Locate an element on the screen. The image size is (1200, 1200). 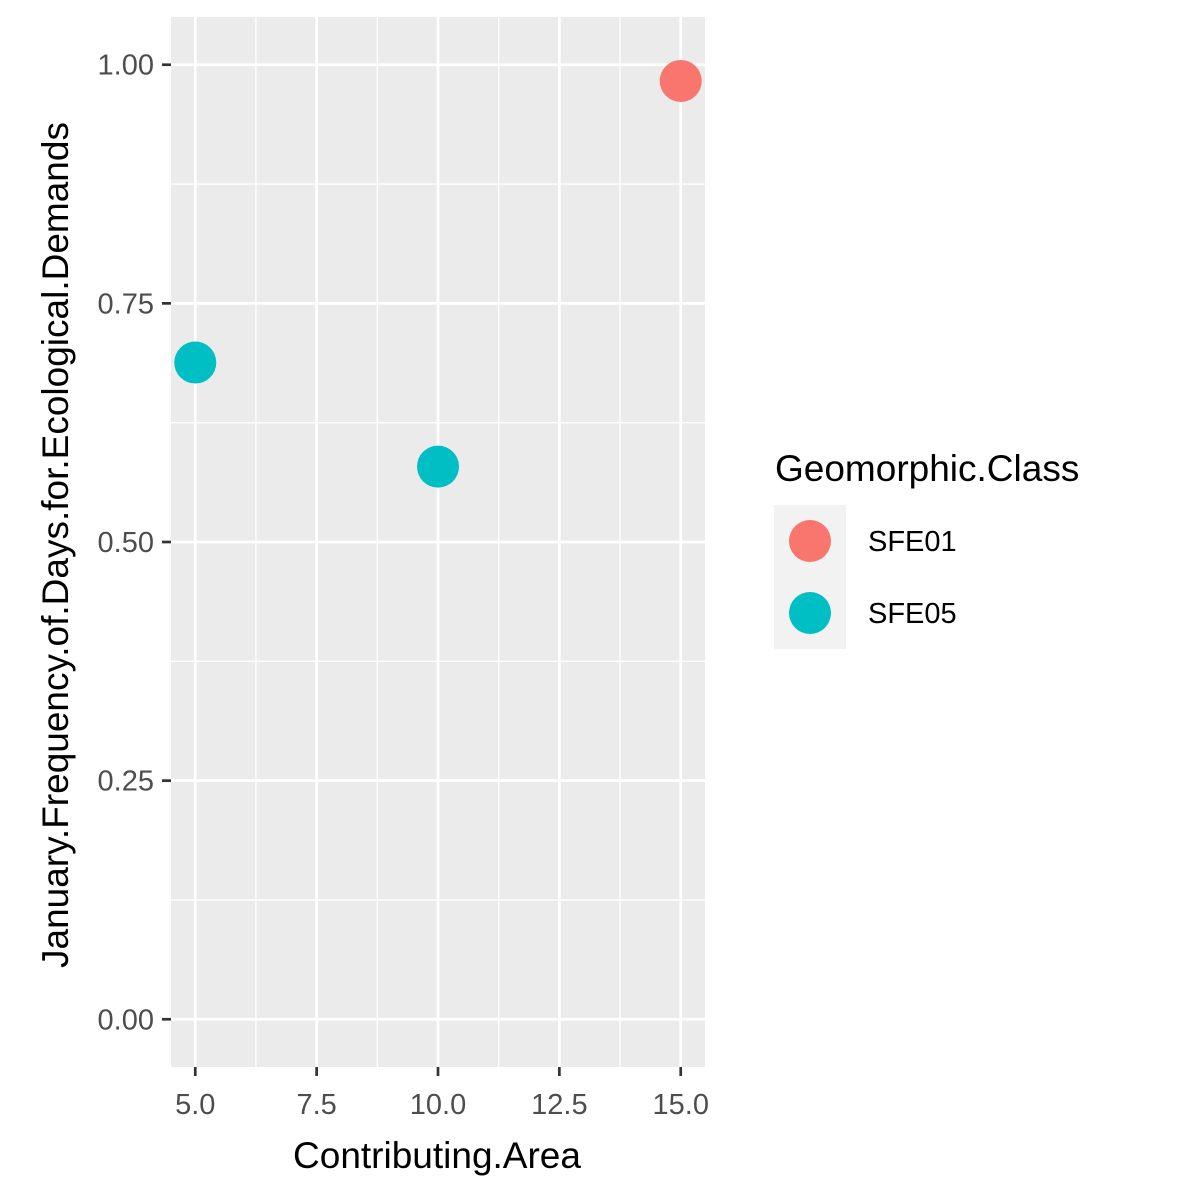
y-tick-label: 0.50 is located at coordinates (126, 543).